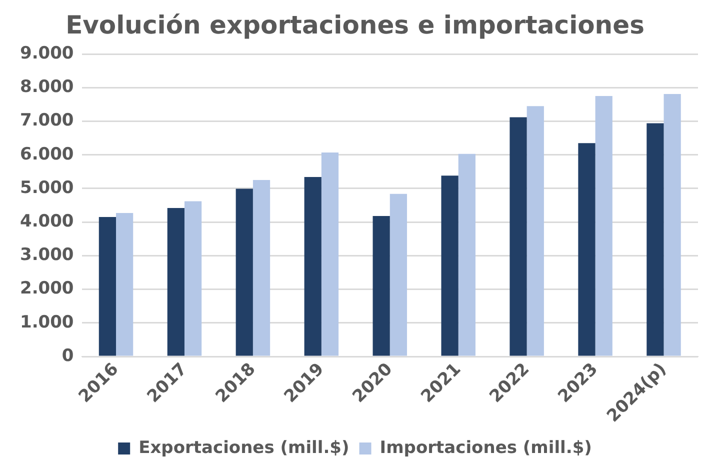 The height and width of the screenshot is (475, 716). Describe the element at coordinates (47, 322) in the screenshot. I see `y-tick-label: 1.000` at that location.